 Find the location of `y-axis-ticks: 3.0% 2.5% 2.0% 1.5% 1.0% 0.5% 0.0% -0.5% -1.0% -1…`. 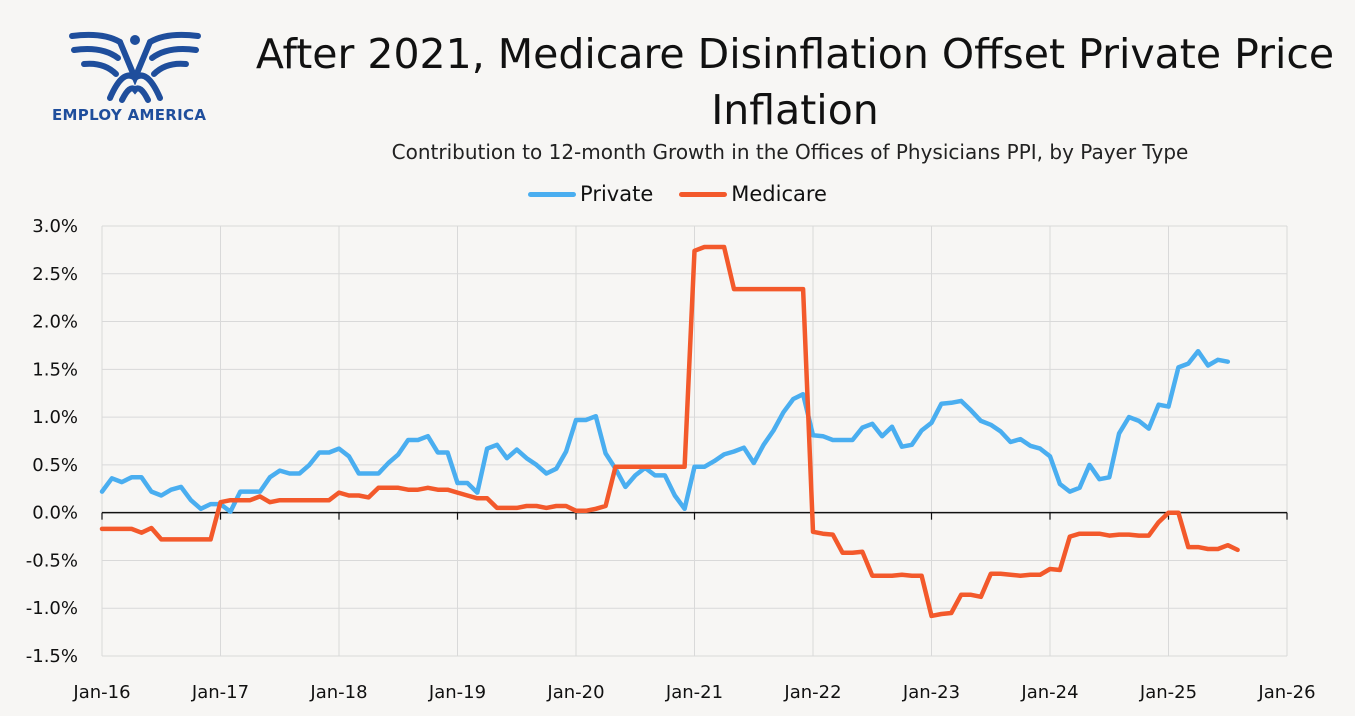

y-axis-ticks: 3.0% 2.5% 2.0% 1.5% 1.0% 0.5% 0.0% -0.5% -1.0% -1… is located at coordinates (52, 441).